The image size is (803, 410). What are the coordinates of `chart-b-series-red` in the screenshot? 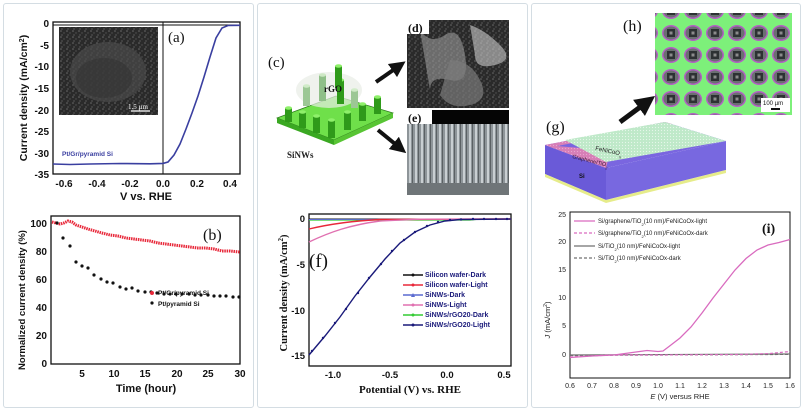 It's located at (146, 236).